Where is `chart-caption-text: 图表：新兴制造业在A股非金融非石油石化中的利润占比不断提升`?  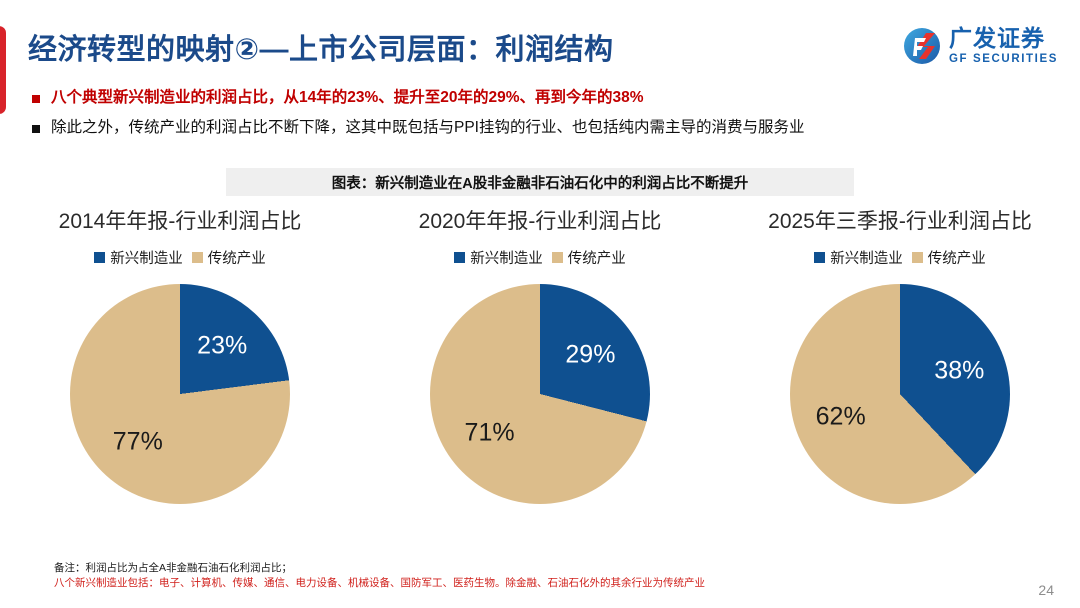 chart-caption-text: 图表：新兴制造业在A股非金融非石油石化中的利润占比不断提升 is located at coordinates (540, 183).